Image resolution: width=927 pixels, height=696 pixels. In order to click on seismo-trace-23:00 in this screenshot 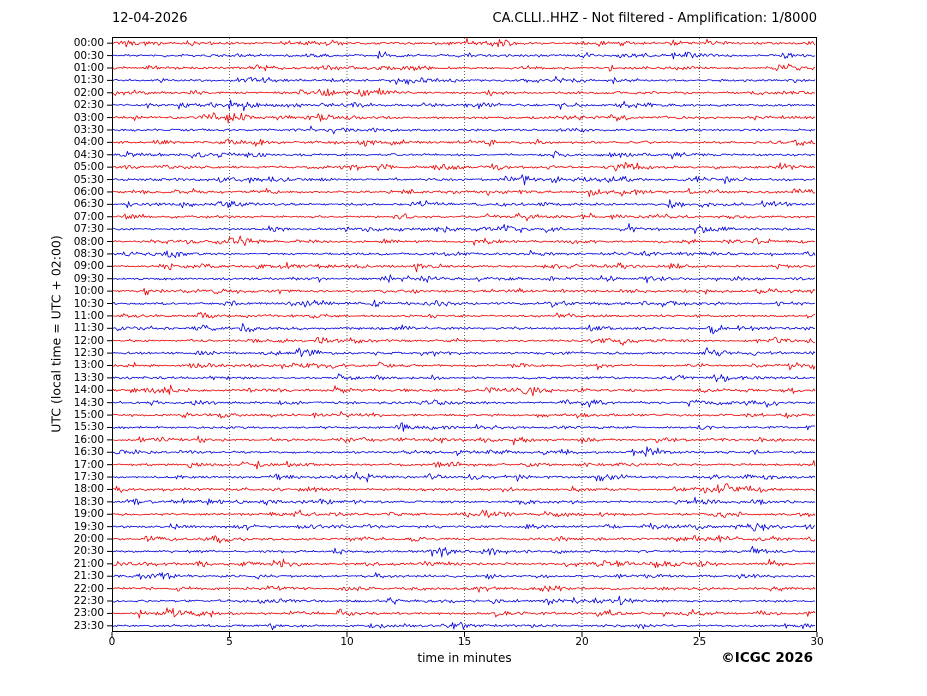, I will do `click(464, 613)`.